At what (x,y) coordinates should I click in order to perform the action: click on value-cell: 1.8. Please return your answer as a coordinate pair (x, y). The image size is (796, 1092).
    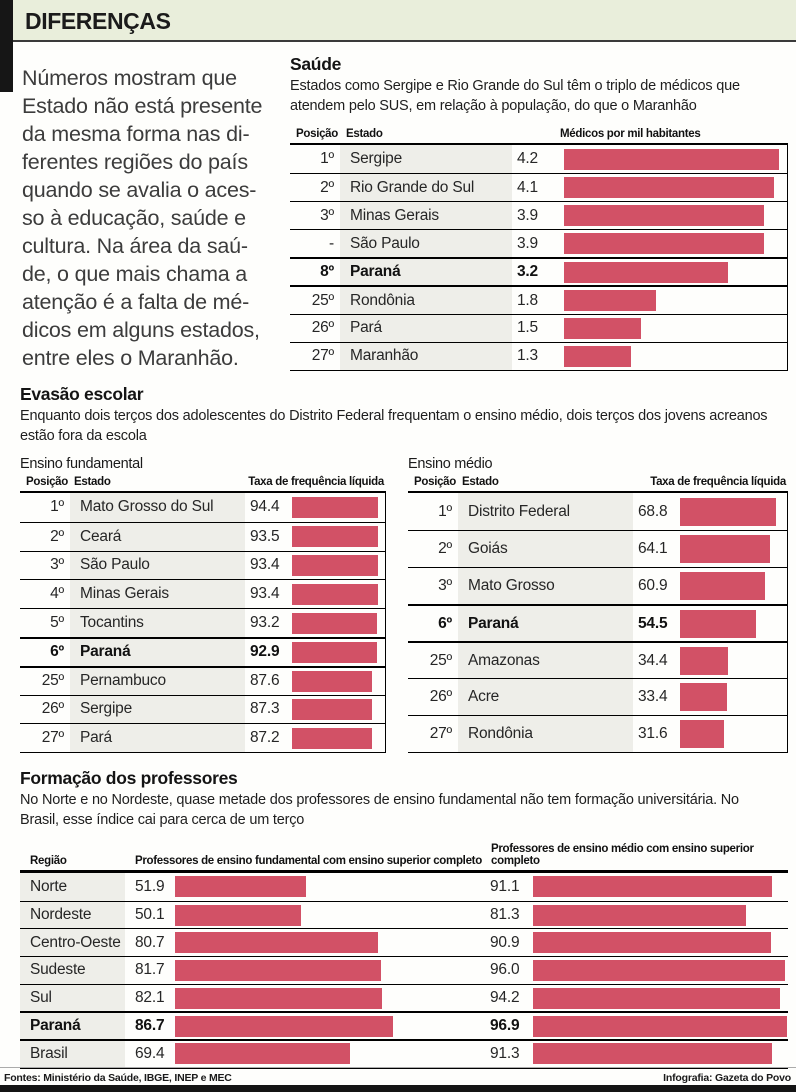
    Looking at the image, I should click on (527, 300).